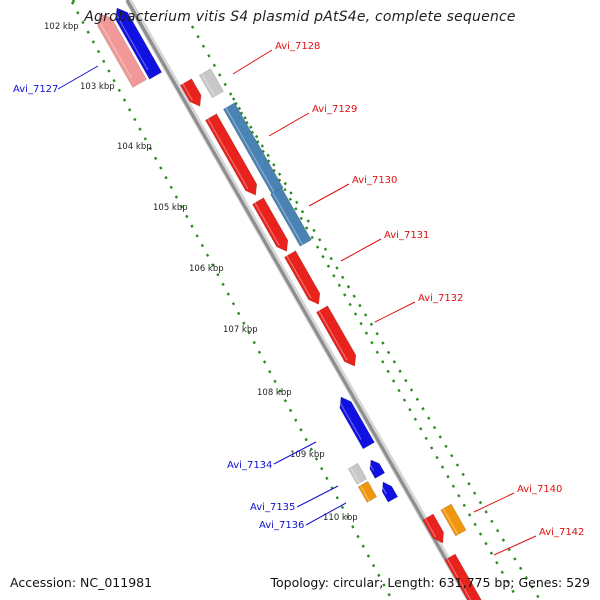 The height and width of the screenshot is (600, 600). What do you see at coordinates (249, 465) in the screenshot?
I see `gene-label-avi-7134: Avi_7134` at bounding box center [249, 465].